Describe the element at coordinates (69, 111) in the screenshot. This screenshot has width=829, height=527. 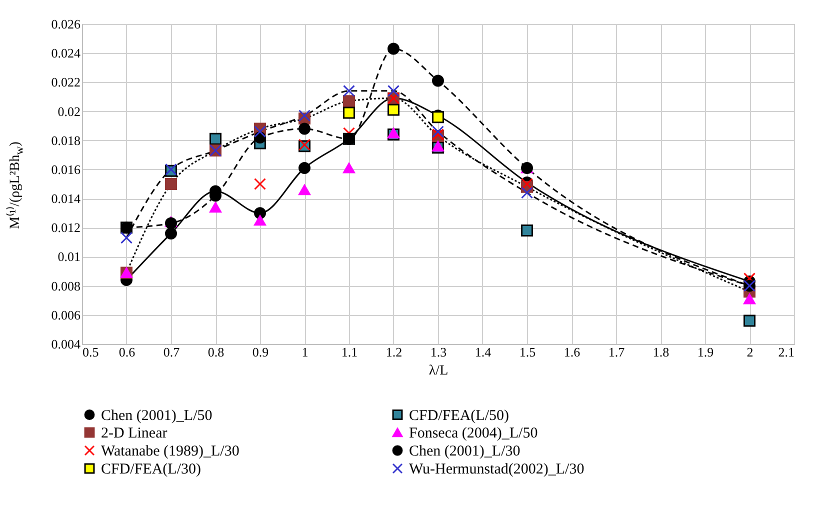
I see `y-tick-label: 0.02` at that location.